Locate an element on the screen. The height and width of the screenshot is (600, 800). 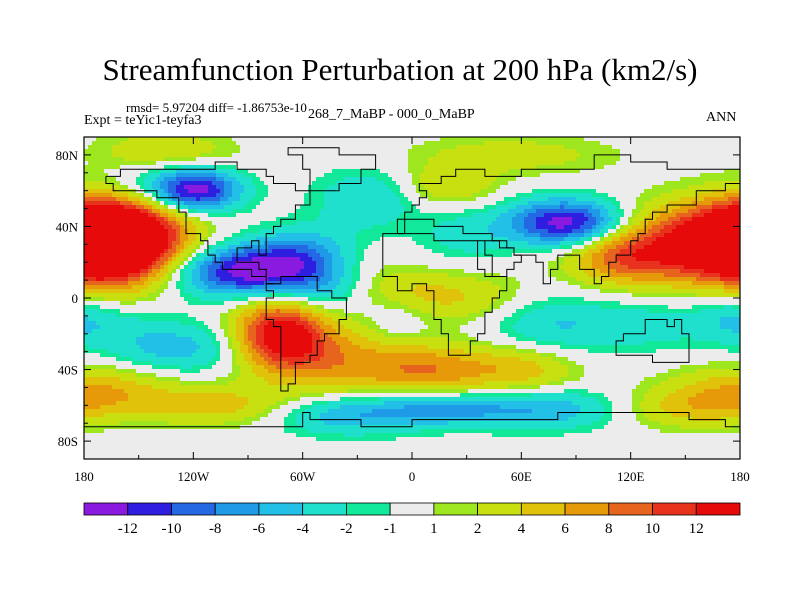
y-tick-label: 80S is located at coordinates (68, 441).